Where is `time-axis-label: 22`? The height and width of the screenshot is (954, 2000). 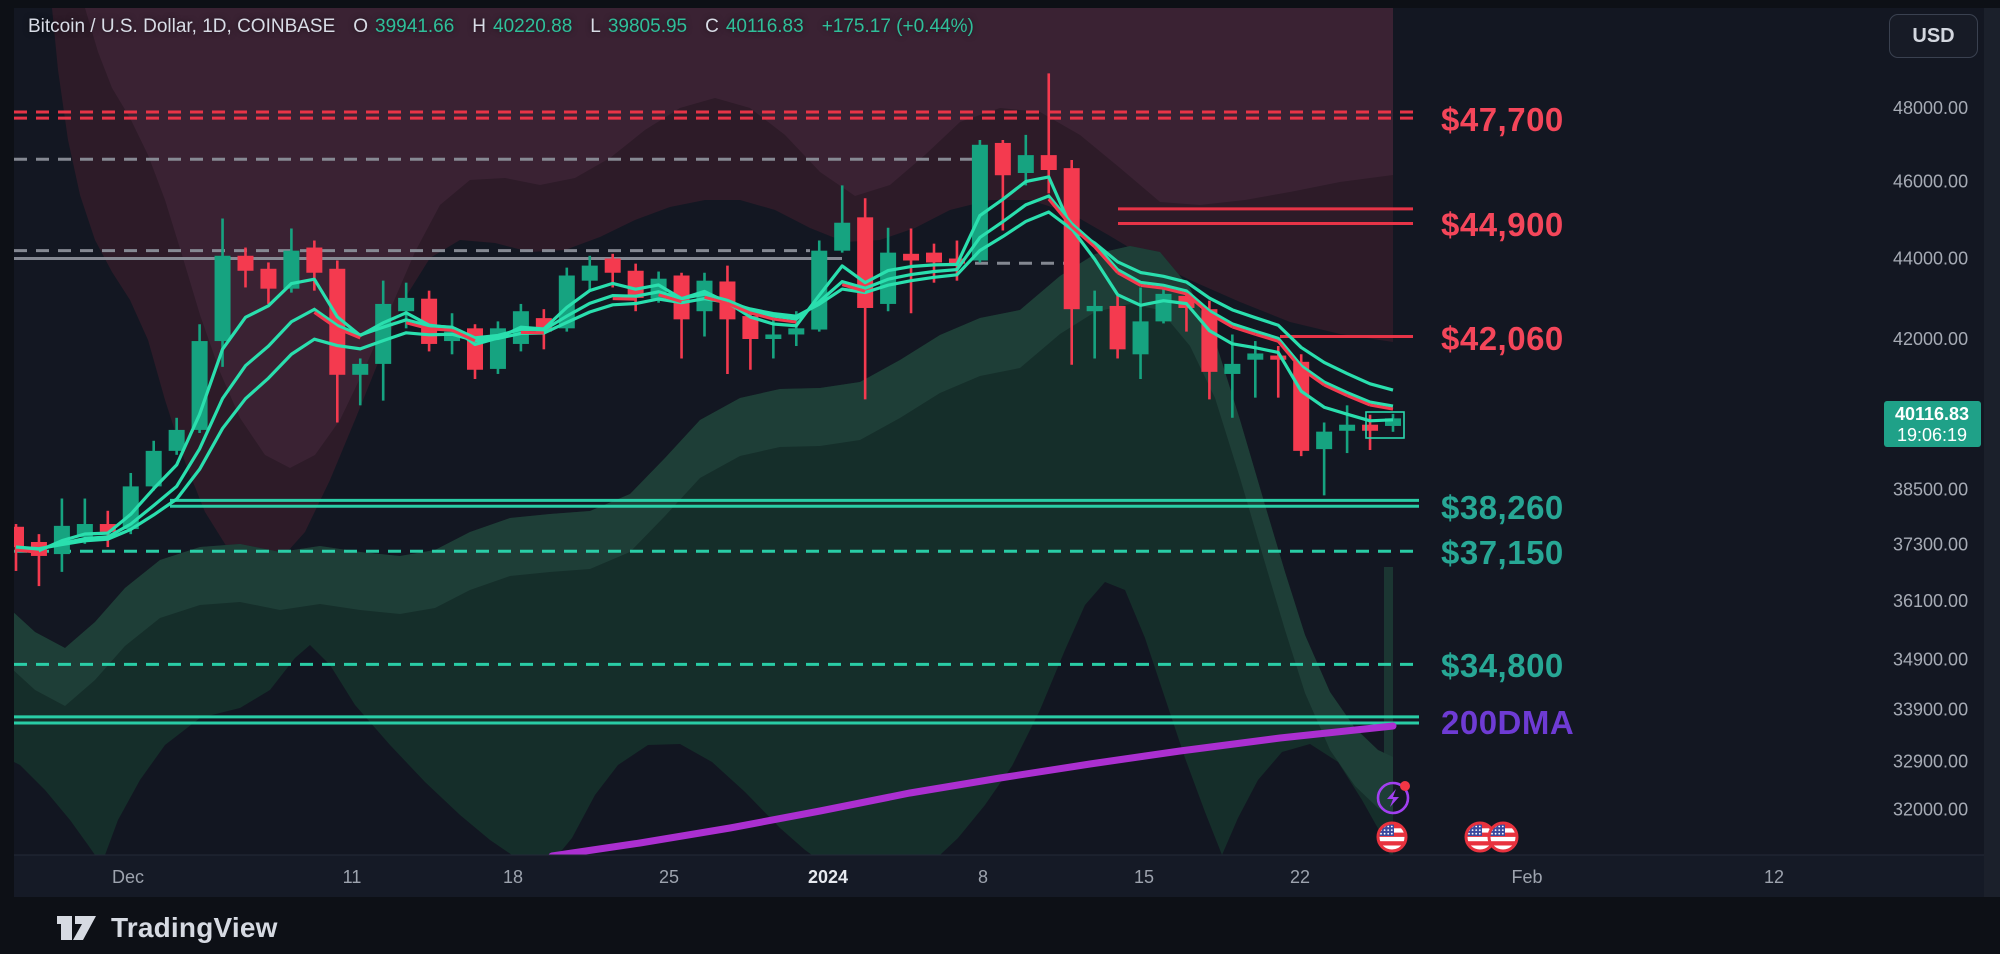 time-axis-label: 22 is located at coordinates (1300, 877).